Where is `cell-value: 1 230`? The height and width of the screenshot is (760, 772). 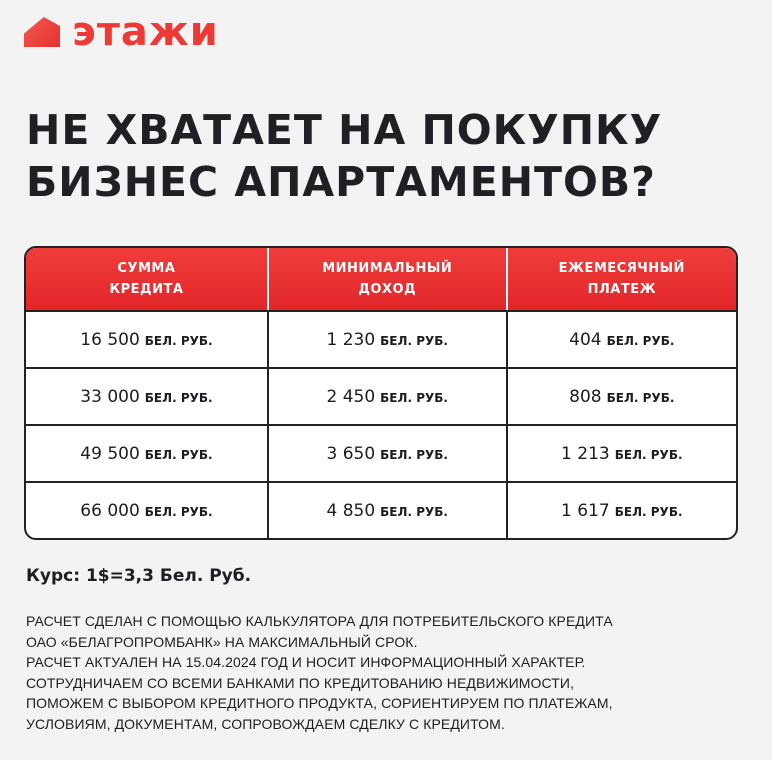 cell-value: 1 230 is located at coordinates (351, 339).